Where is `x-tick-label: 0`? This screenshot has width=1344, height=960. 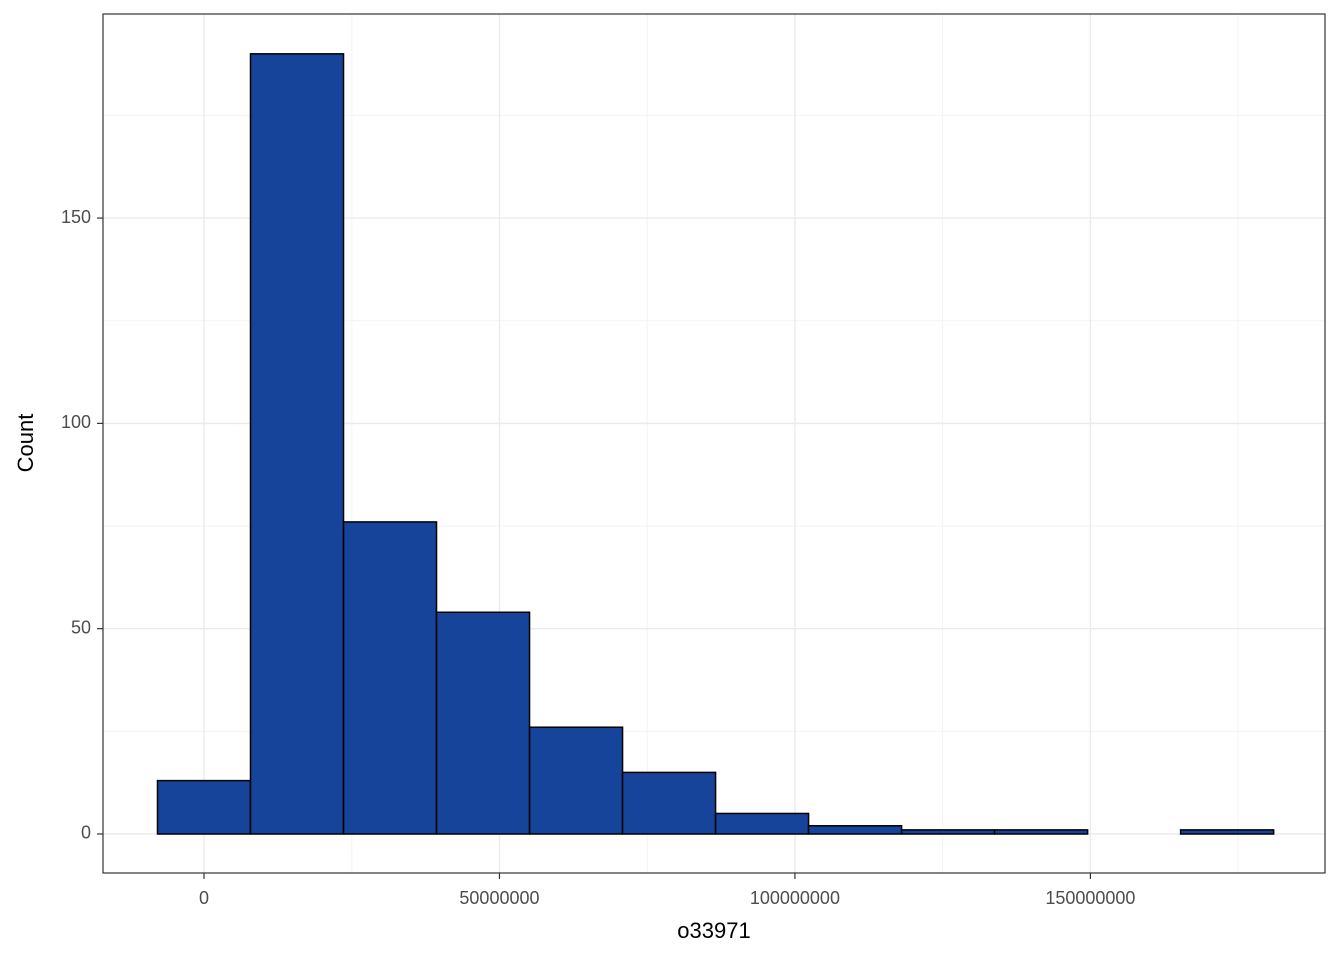
x-tick-label: 0 is located at coordinates (204, 898).